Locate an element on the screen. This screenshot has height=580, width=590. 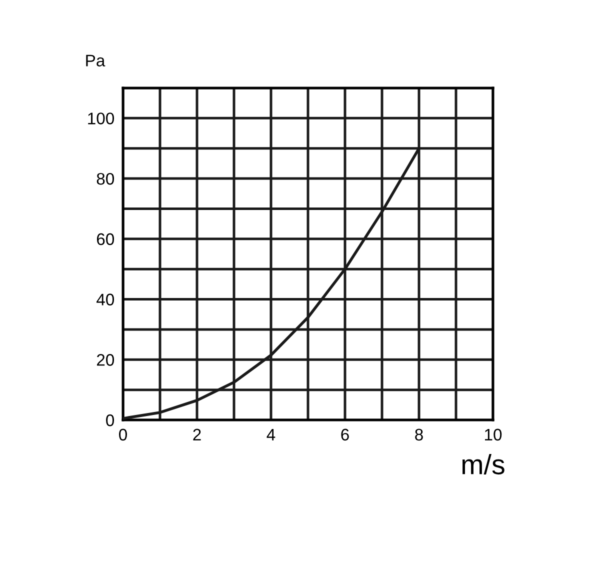
y-tick-label: 60 is located at coordinates (105, 239).